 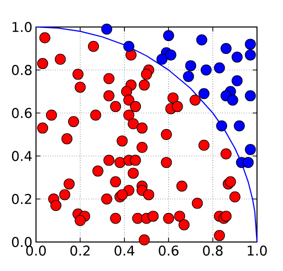 What do you see at coordinates (213, 251) in the screenshot?
I see `x-tick-label: 0.8` at bounding box center [213, 251].